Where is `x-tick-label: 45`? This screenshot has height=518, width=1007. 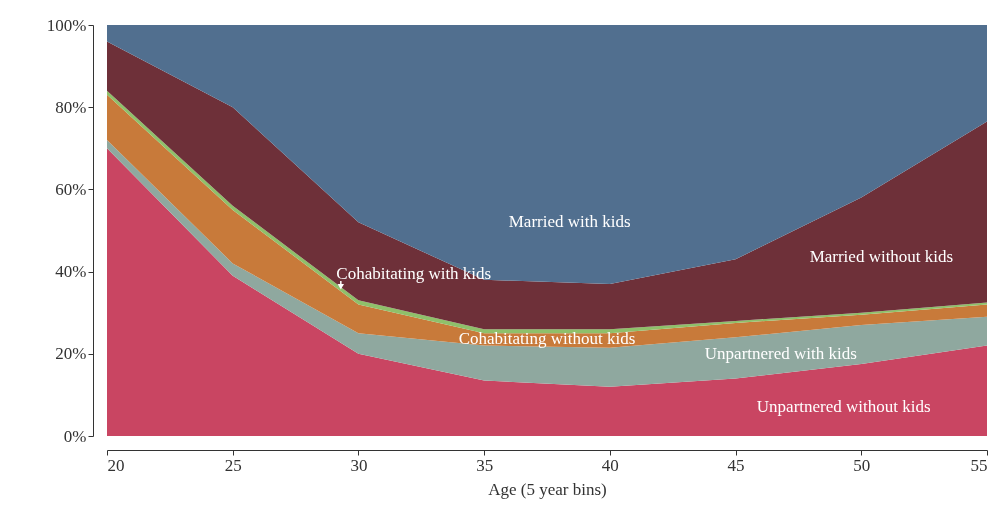 x-tick-label: 45 is located at coordinates (736, 465).